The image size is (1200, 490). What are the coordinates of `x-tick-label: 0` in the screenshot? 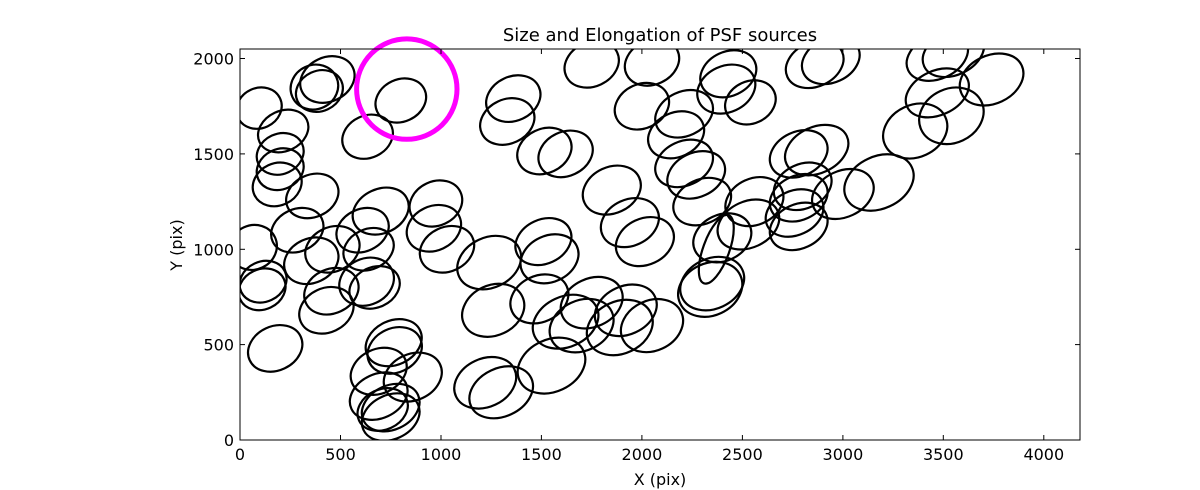 It's located at (240, 454).